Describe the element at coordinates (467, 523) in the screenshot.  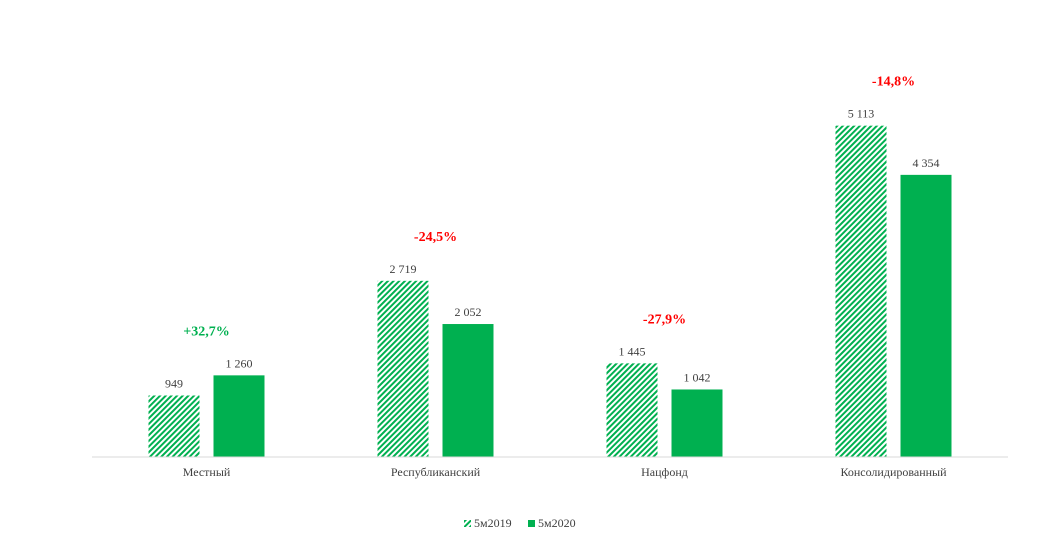
I see `legend-swatch-5m2019` at that location.